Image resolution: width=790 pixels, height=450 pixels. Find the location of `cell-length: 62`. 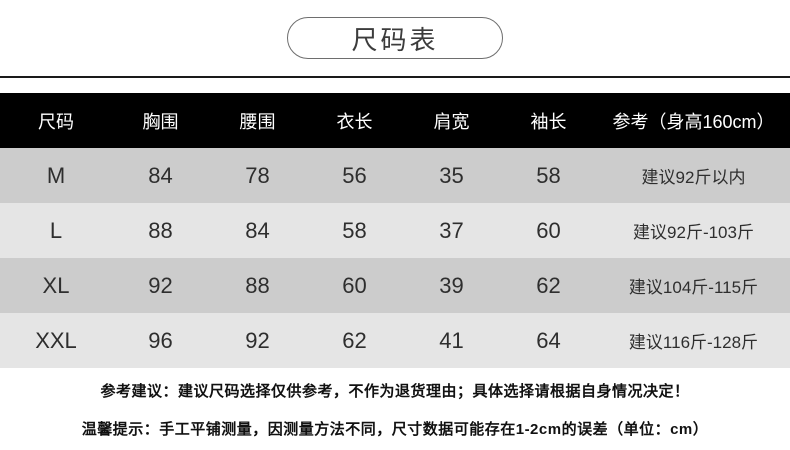

cell-length: 62 is located at coordinates (354, 340).